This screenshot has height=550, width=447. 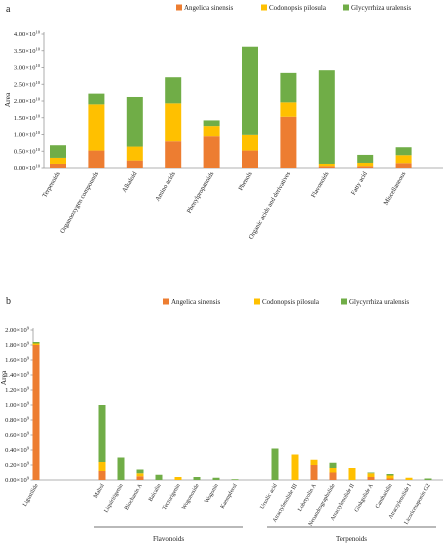 What do you see at coordinates (8, 9) in the screenshot?
I see `panel-label-a: a` at bounding box center [8, 9].